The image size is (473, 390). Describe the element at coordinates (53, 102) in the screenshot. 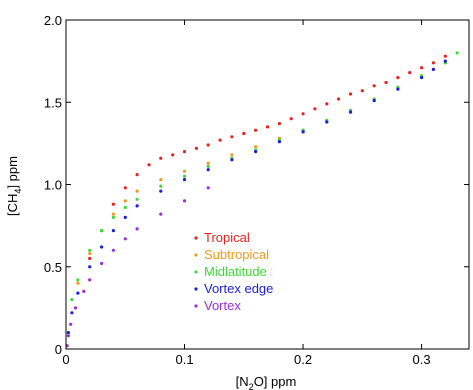

I see `y-tick-label: 1.5` at that location.